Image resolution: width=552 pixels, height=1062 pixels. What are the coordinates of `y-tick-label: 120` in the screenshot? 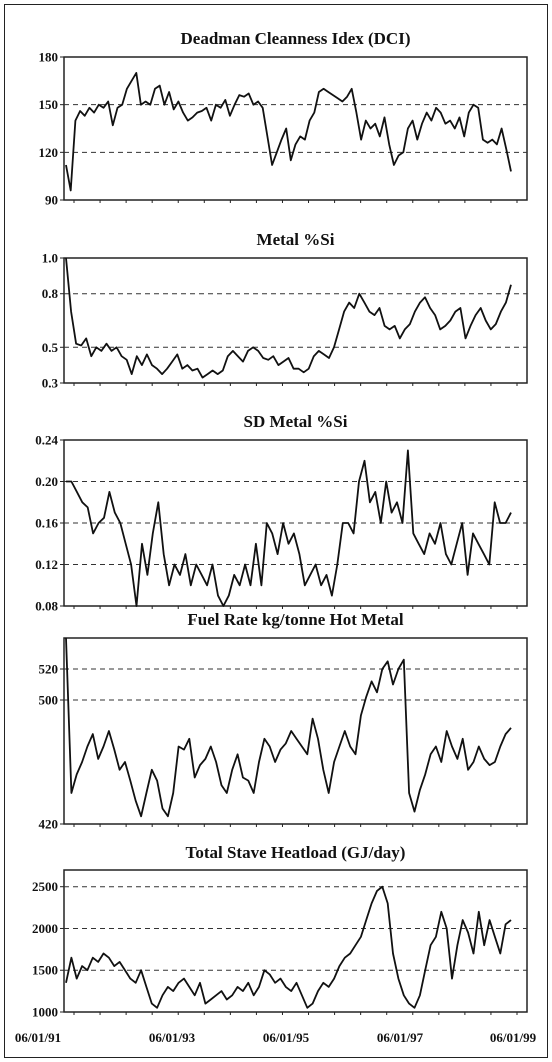 It's located at (49, 152).